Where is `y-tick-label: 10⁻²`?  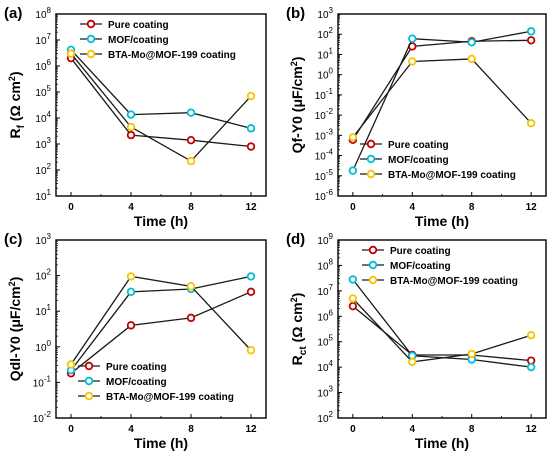 y-tick-label: 10⁻² is located at coordinates (324, 114).